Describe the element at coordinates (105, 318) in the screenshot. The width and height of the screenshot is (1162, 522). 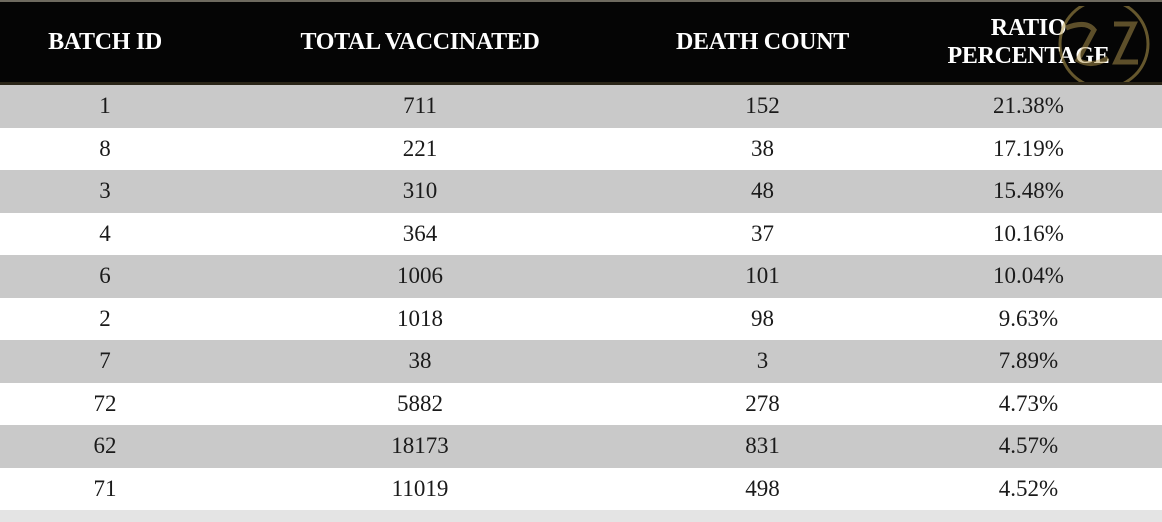
I see `cell-batch-id: 2` at that location.